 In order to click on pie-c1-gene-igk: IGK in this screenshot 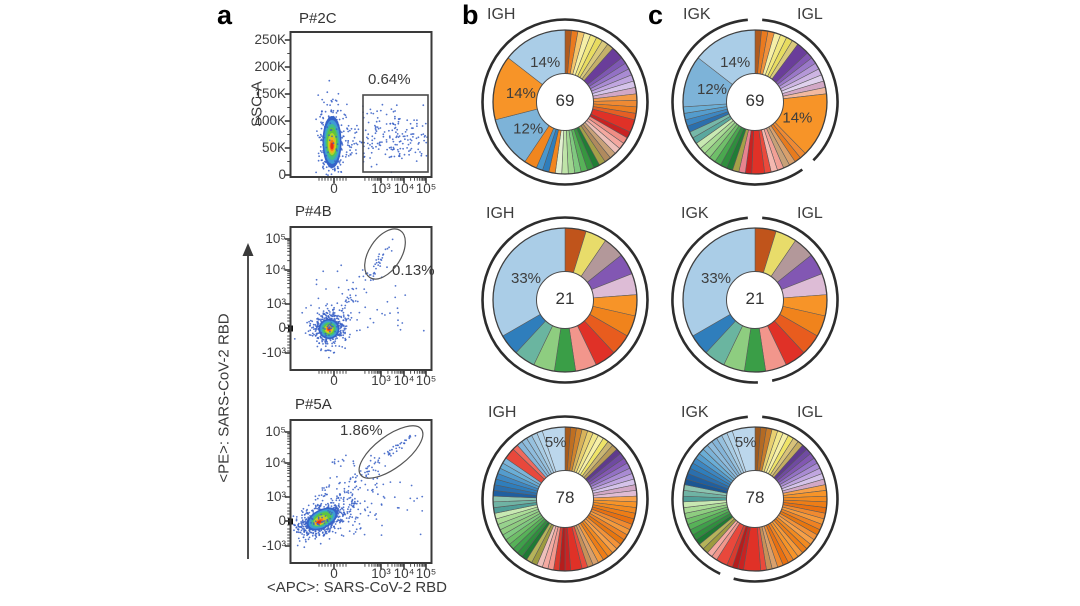, I will do `click(697, 14)`.